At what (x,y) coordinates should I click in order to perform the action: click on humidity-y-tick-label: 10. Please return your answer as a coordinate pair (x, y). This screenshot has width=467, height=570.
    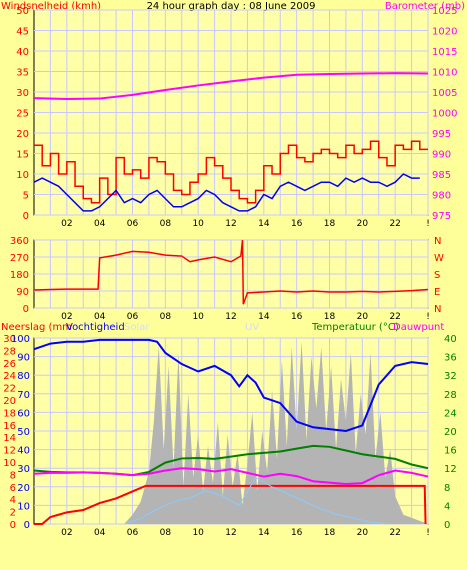
    Looking at the image, I should click on (23, 506).